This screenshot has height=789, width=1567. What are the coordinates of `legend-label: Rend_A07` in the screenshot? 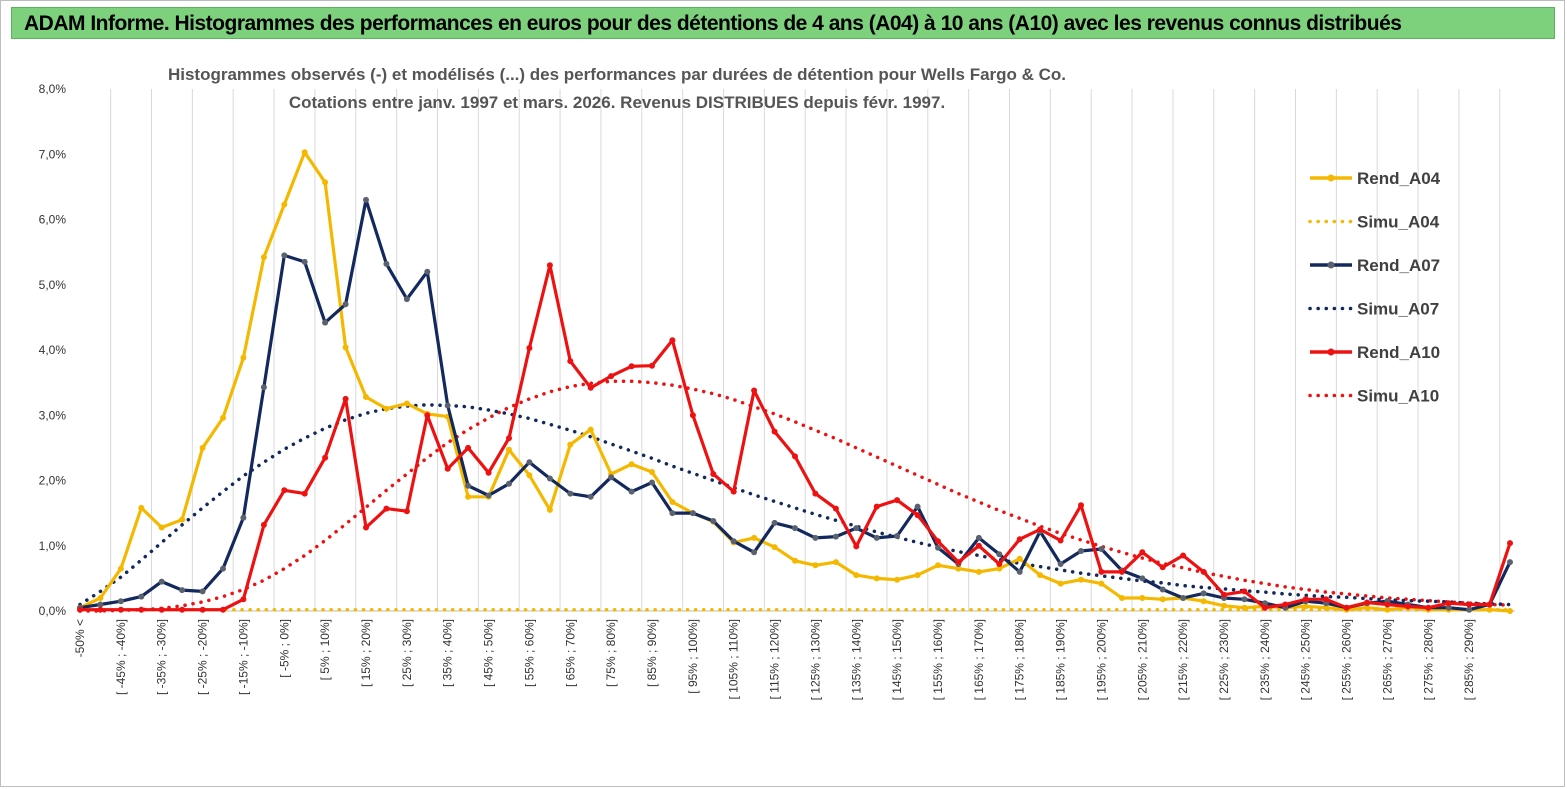 It's located at (1398, 265).